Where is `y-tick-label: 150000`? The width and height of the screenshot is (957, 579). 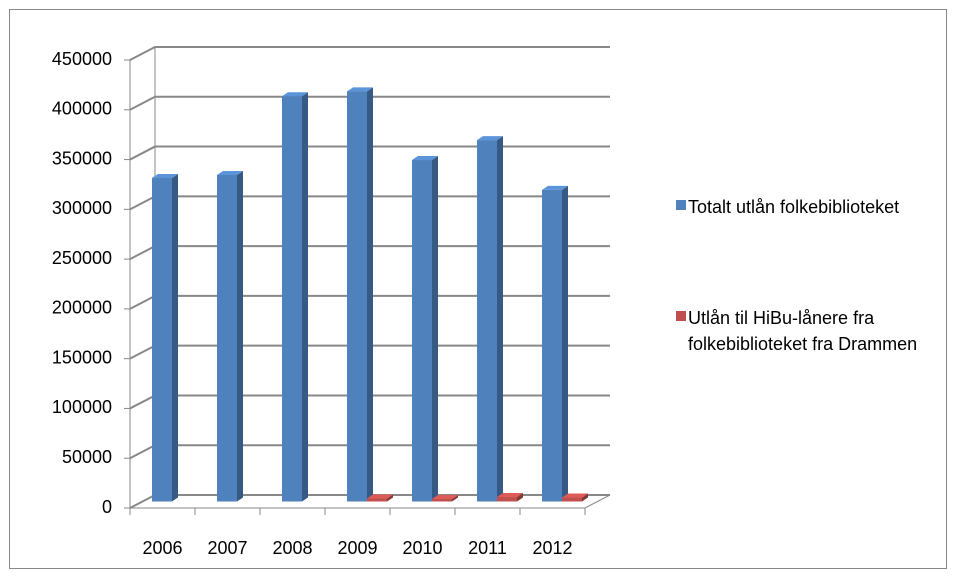 y-tick-label: 150000 is located at coordinates (82, 357).